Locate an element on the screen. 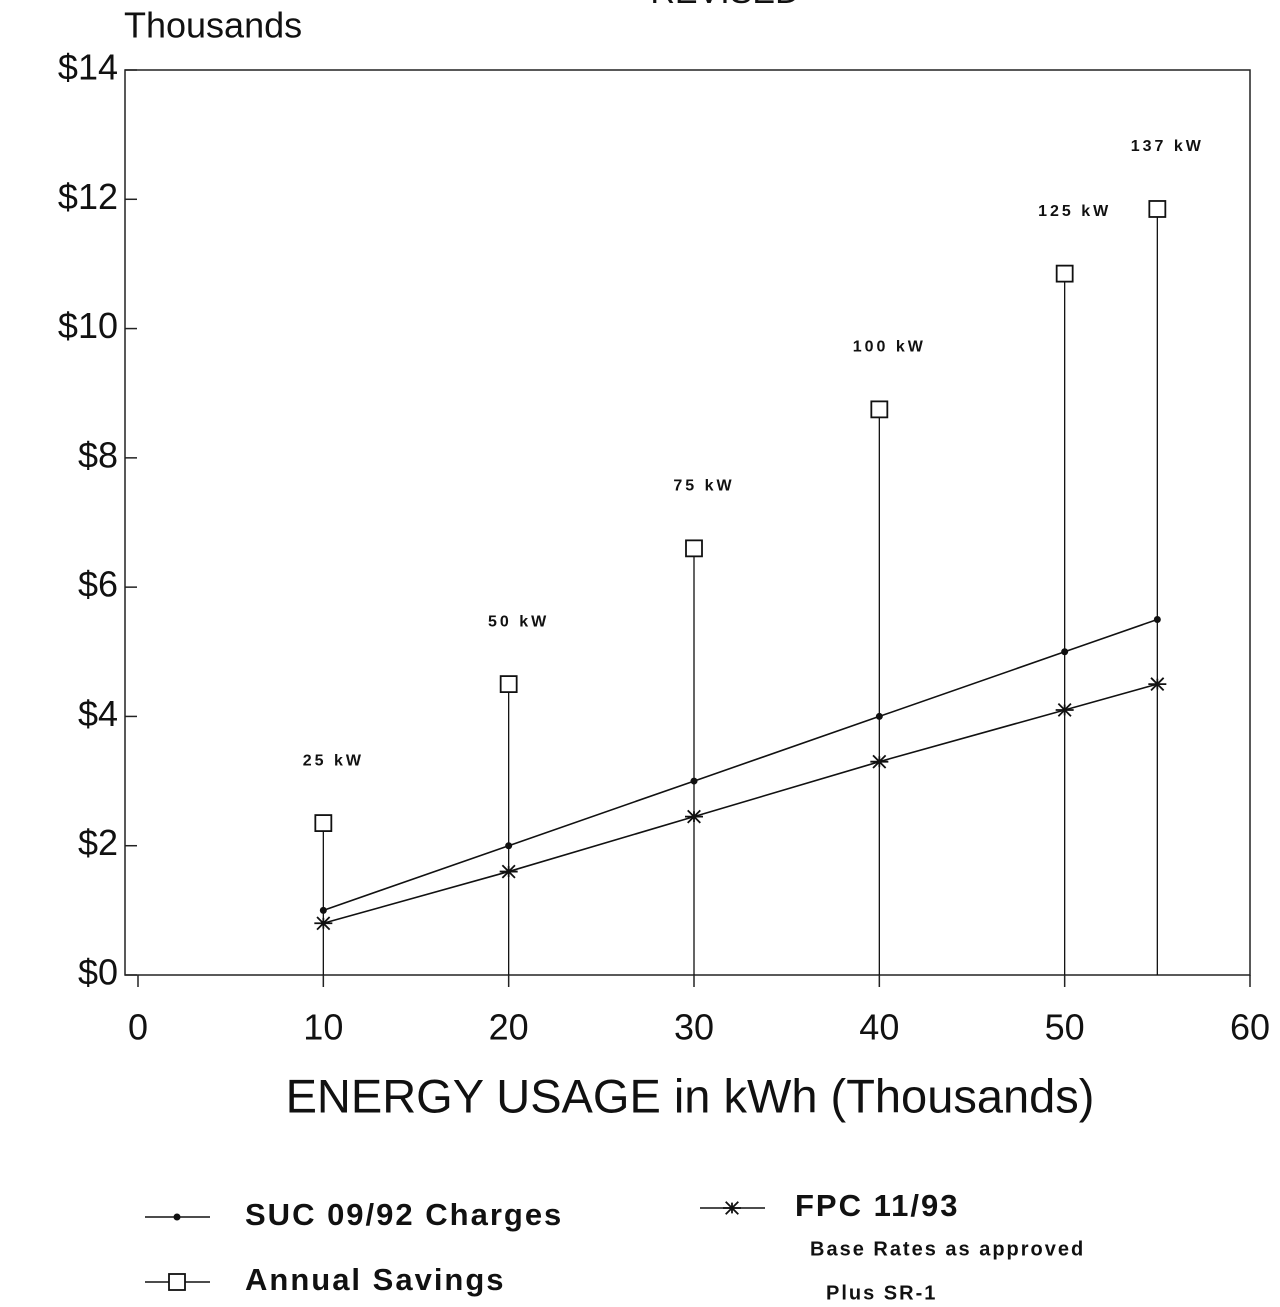 This screenshot has width=1280, height=1307. point-label: 137 kW is located at coordinates (1167, 146).